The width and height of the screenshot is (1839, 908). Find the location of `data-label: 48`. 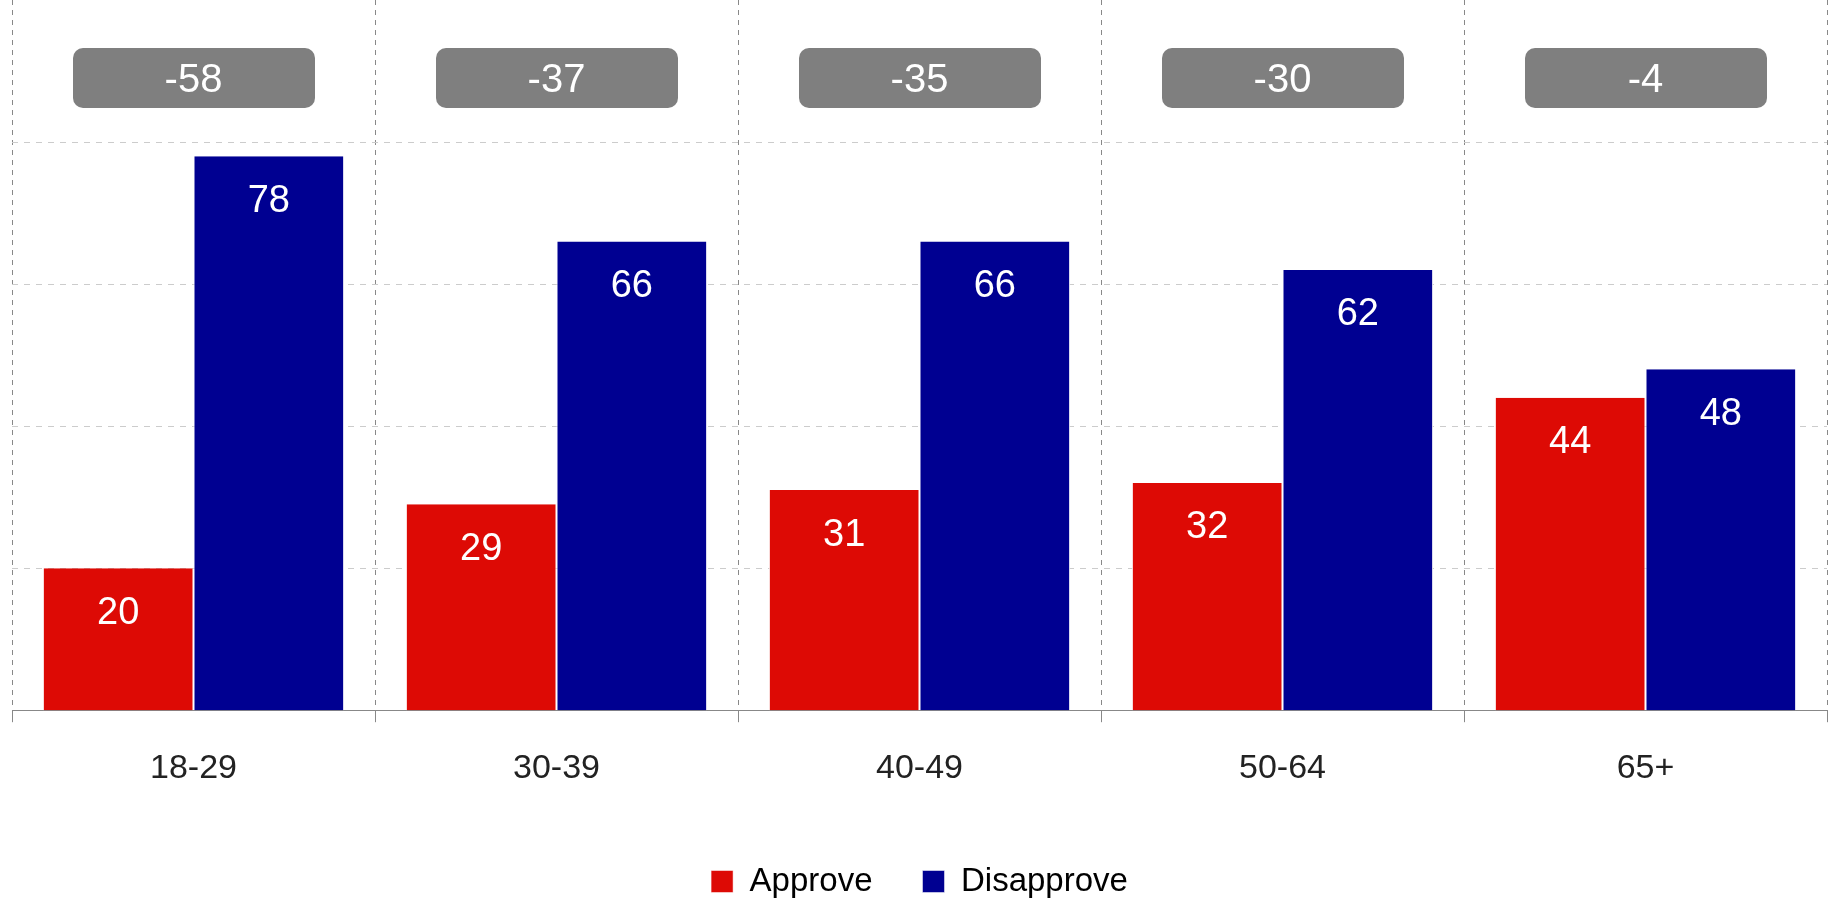

data-label: 48 is located at coordinates (1720, 411).